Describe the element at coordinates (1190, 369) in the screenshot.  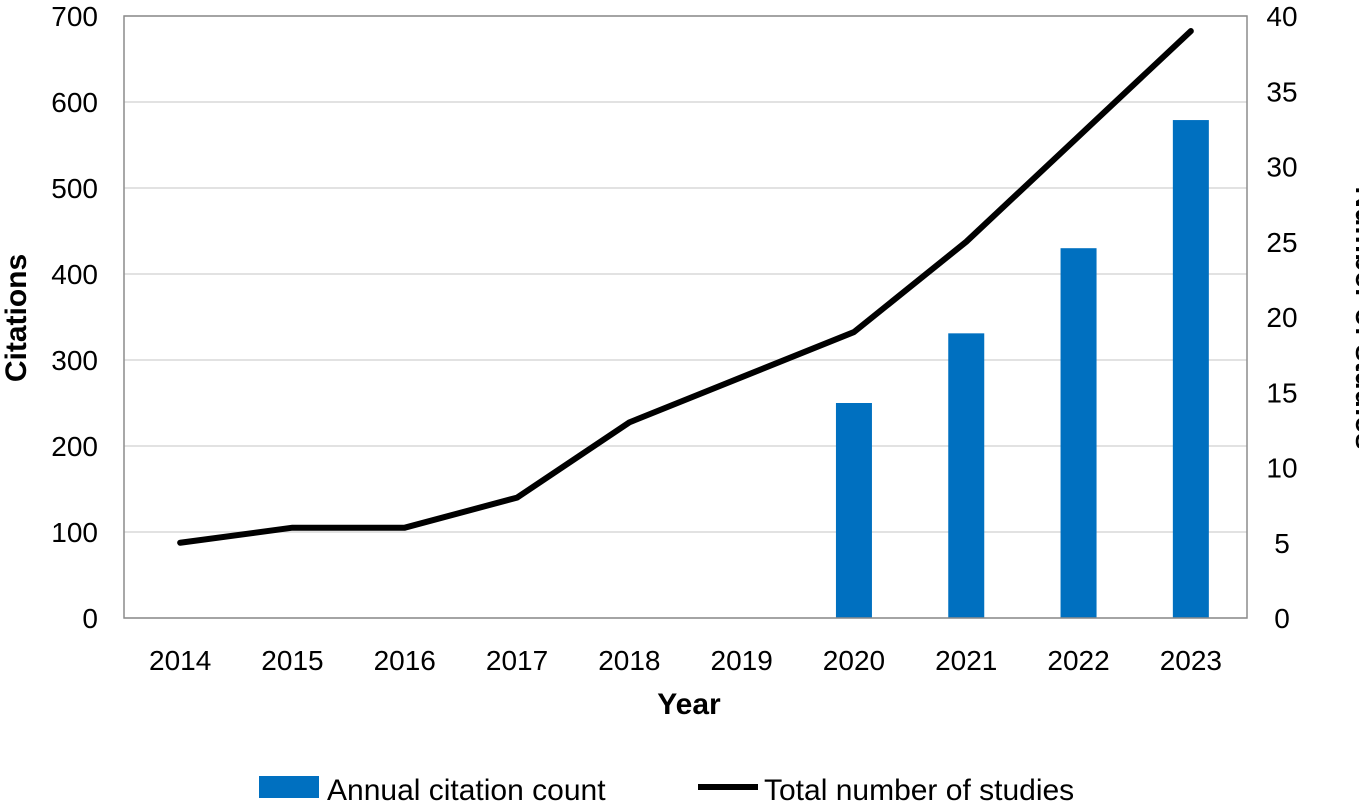
I see `bar-2023` at that location.